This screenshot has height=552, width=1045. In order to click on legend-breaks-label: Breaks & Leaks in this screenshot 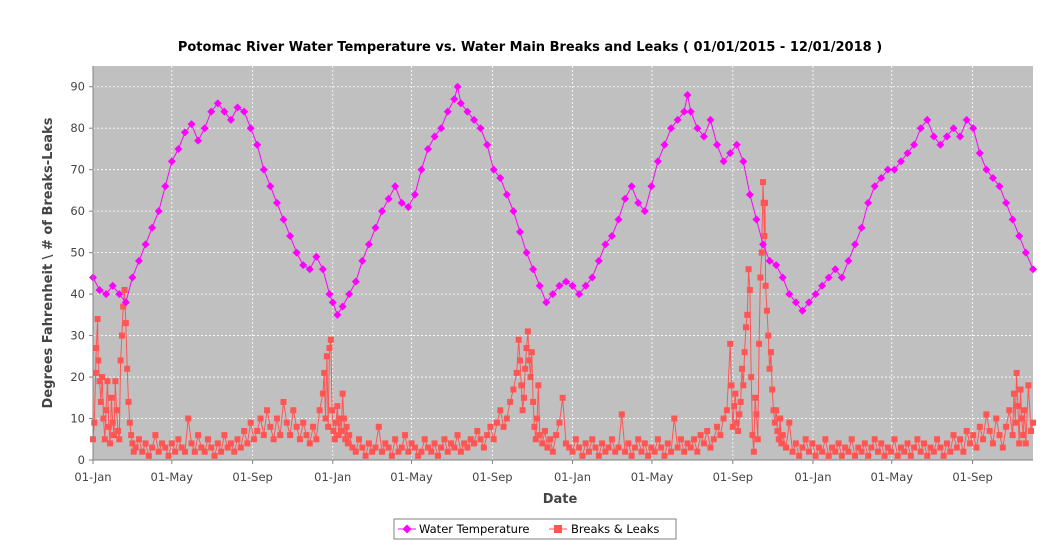, I will do `click(615, 529)`.